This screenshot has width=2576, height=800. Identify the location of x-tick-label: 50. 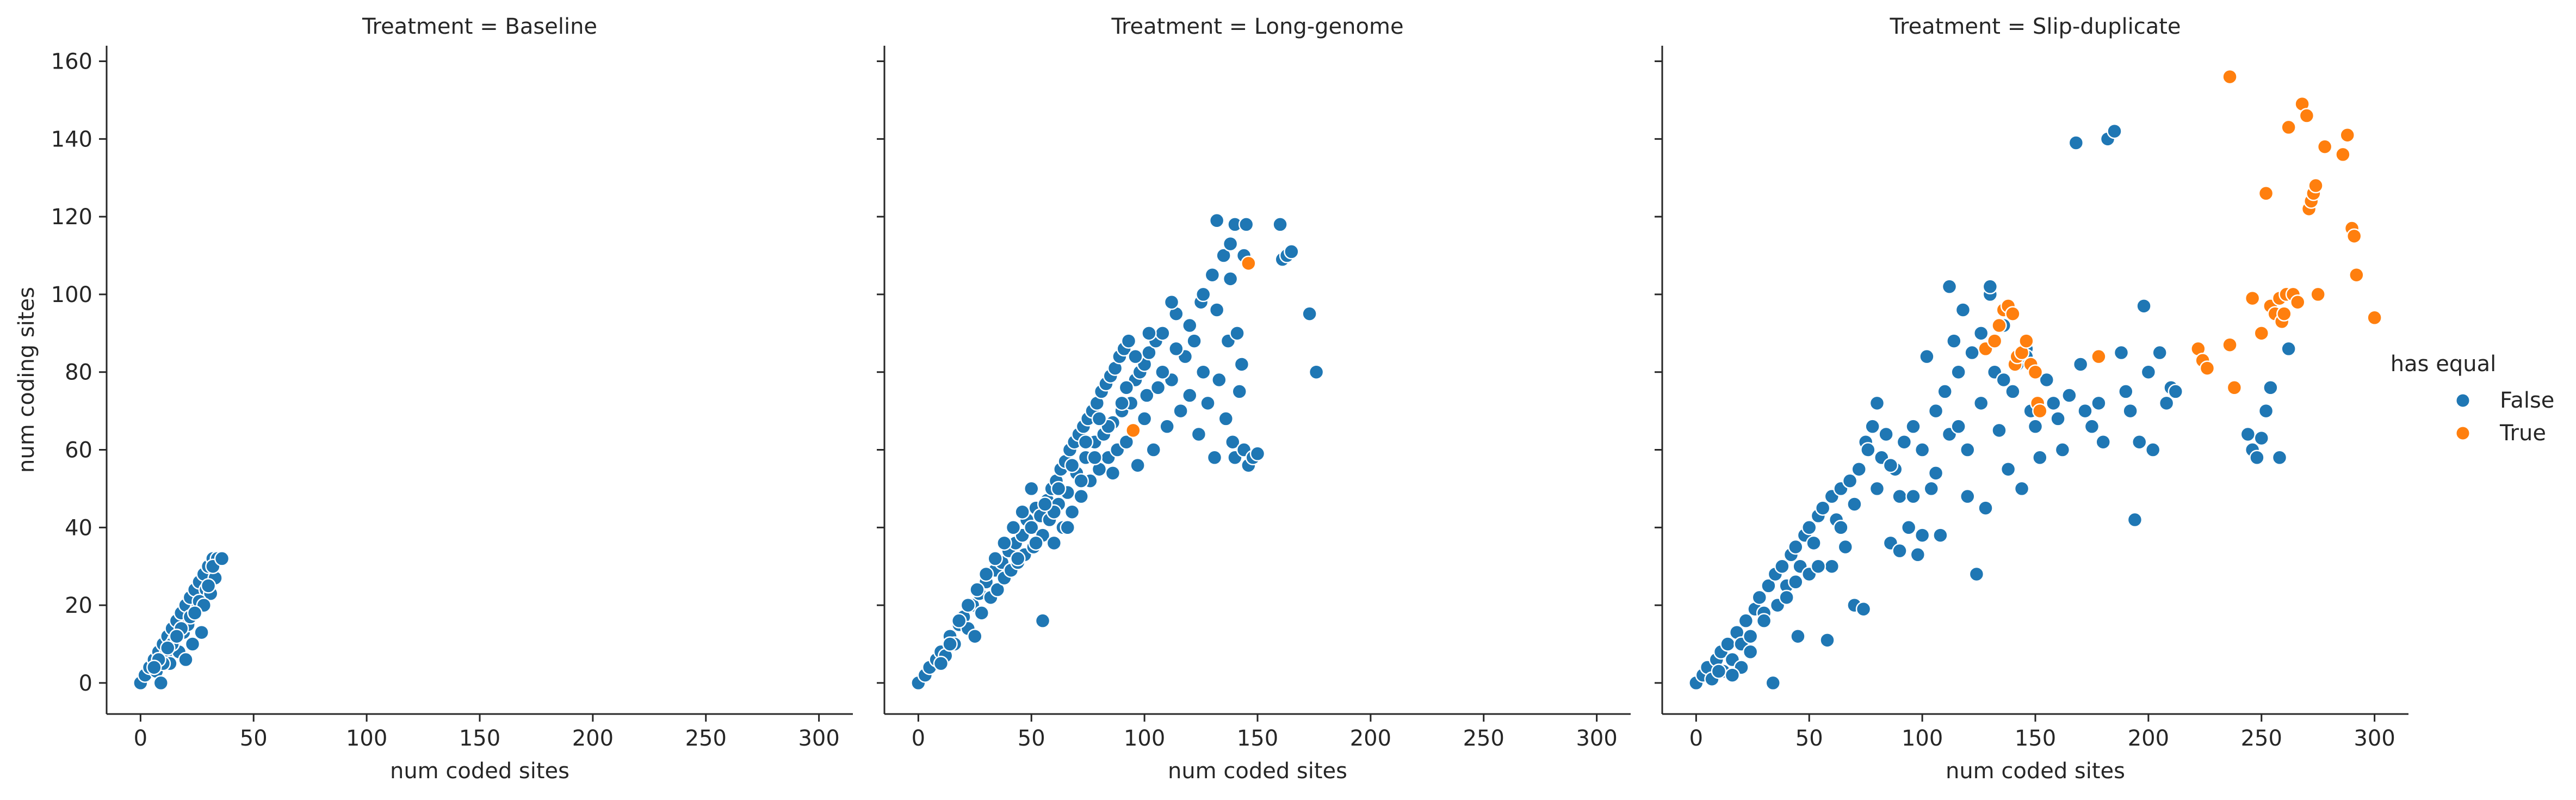
(254, 738).